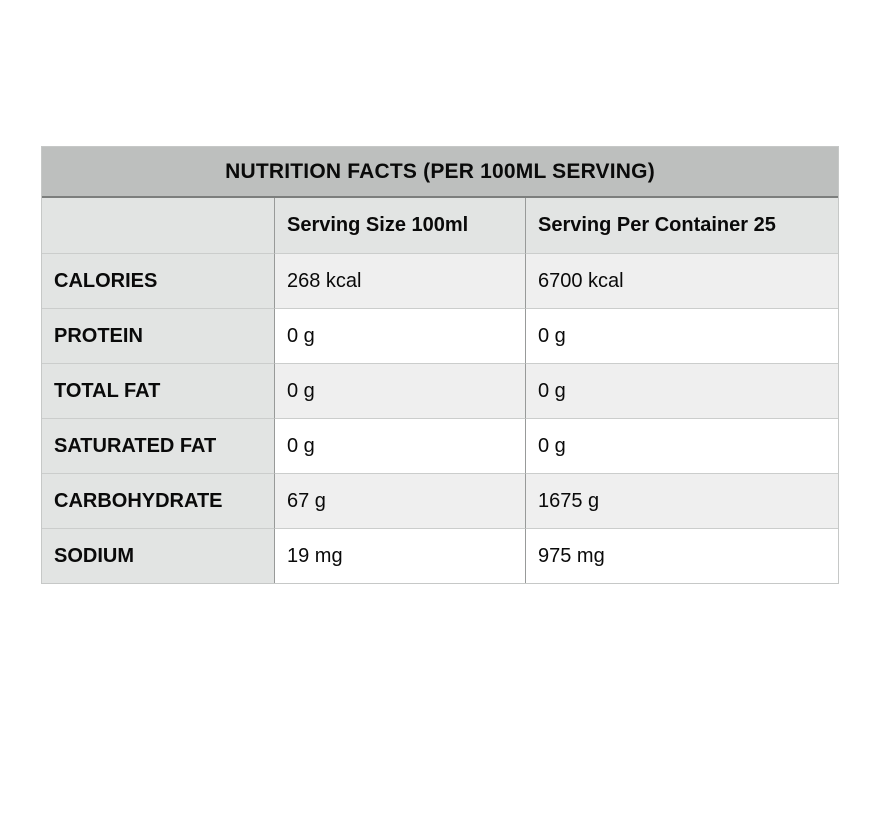  What do you see at coordinates (681, 335) in the screenshot?
I see `protein-per-container-value: 0 g` at bounding box center [681, 335].